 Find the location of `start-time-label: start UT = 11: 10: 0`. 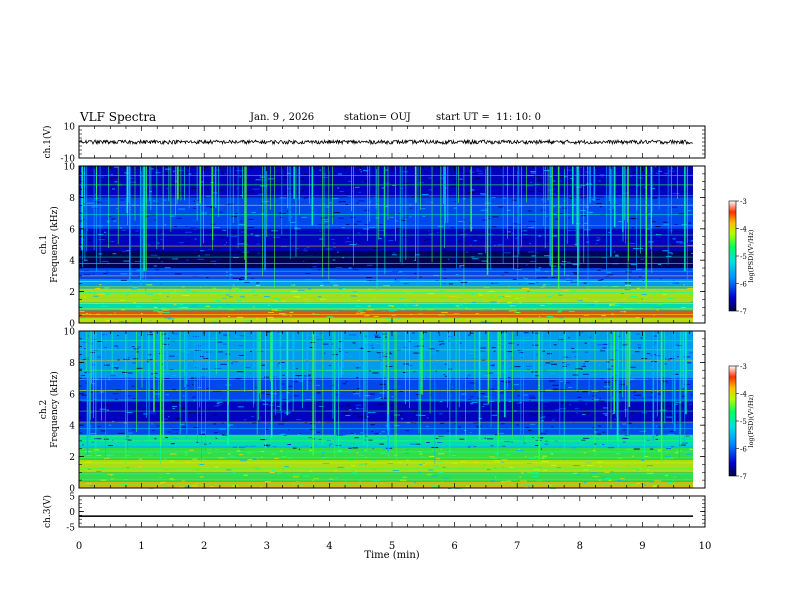

start-time-label: start UT = 11: 10: 0 is located at coordinates (489, 117).